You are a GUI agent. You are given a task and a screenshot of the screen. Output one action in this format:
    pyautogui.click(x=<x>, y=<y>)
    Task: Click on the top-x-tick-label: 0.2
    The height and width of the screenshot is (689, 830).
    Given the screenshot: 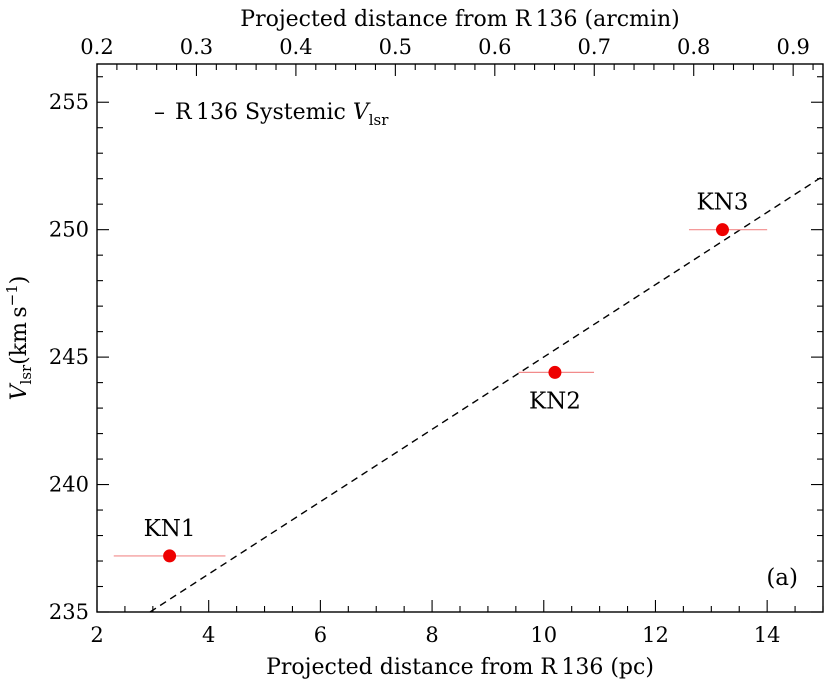 What is the action you would take?
    pyautogui.click(x=96, y=47)
    